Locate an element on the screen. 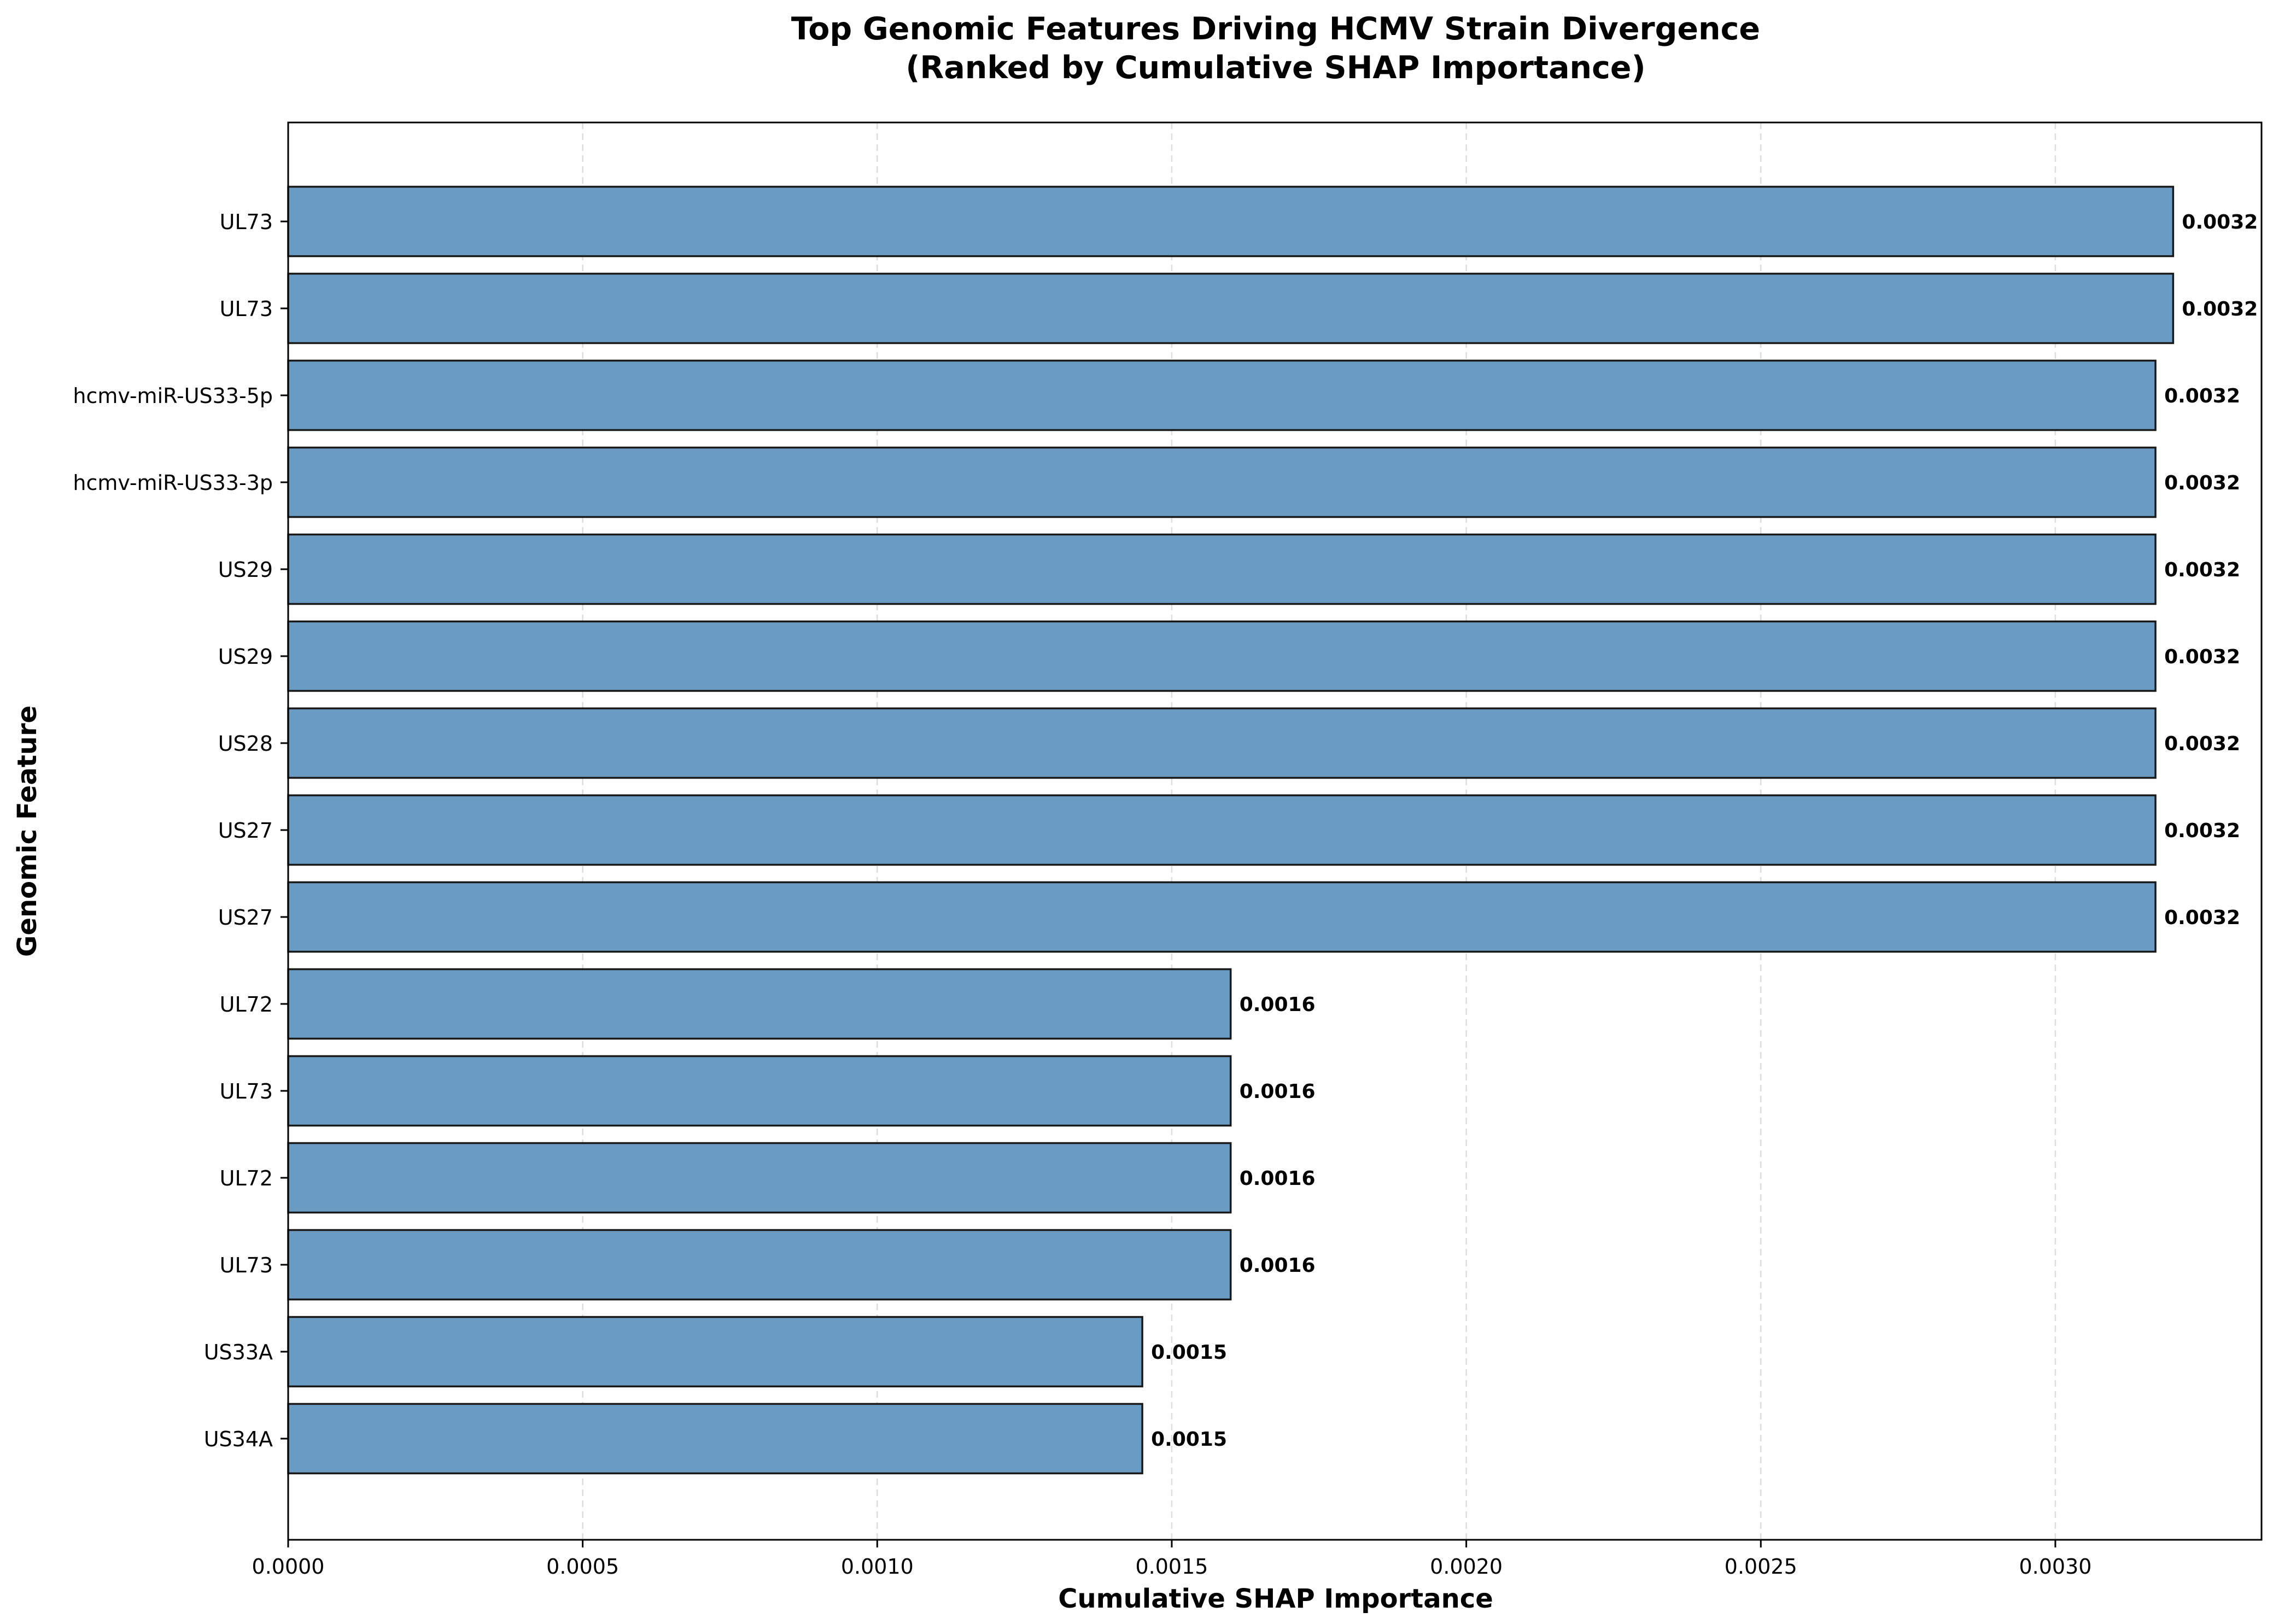  y-tick-label: hcmv-miR-US33-3p is located at coordinates (173, 483).